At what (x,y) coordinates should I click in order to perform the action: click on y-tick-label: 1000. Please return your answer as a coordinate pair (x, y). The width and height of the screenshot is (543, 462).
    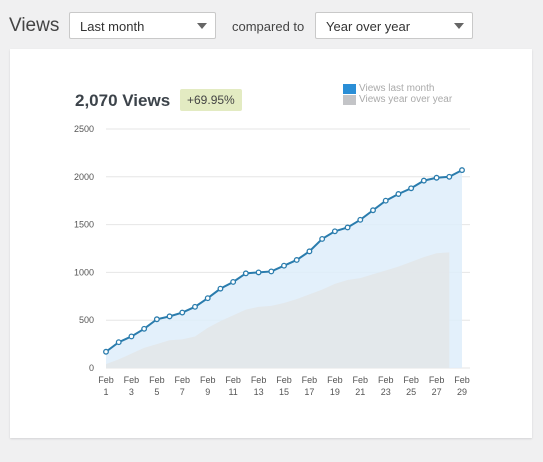
    Looking at the image, I should click on (84, 272).